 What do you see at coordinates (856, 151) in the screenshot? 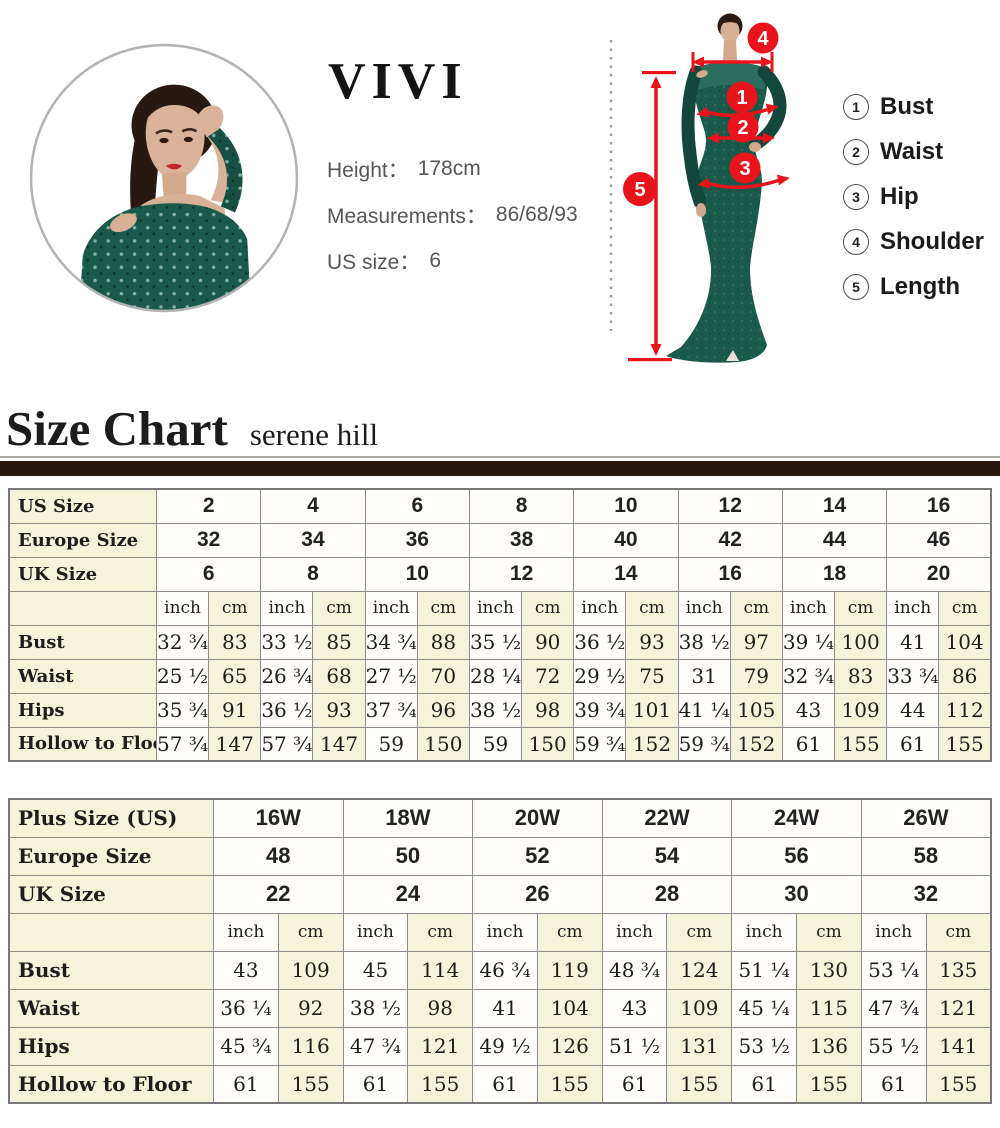
I see `legend-circle-2: 2` at bounding box center [856, 151].